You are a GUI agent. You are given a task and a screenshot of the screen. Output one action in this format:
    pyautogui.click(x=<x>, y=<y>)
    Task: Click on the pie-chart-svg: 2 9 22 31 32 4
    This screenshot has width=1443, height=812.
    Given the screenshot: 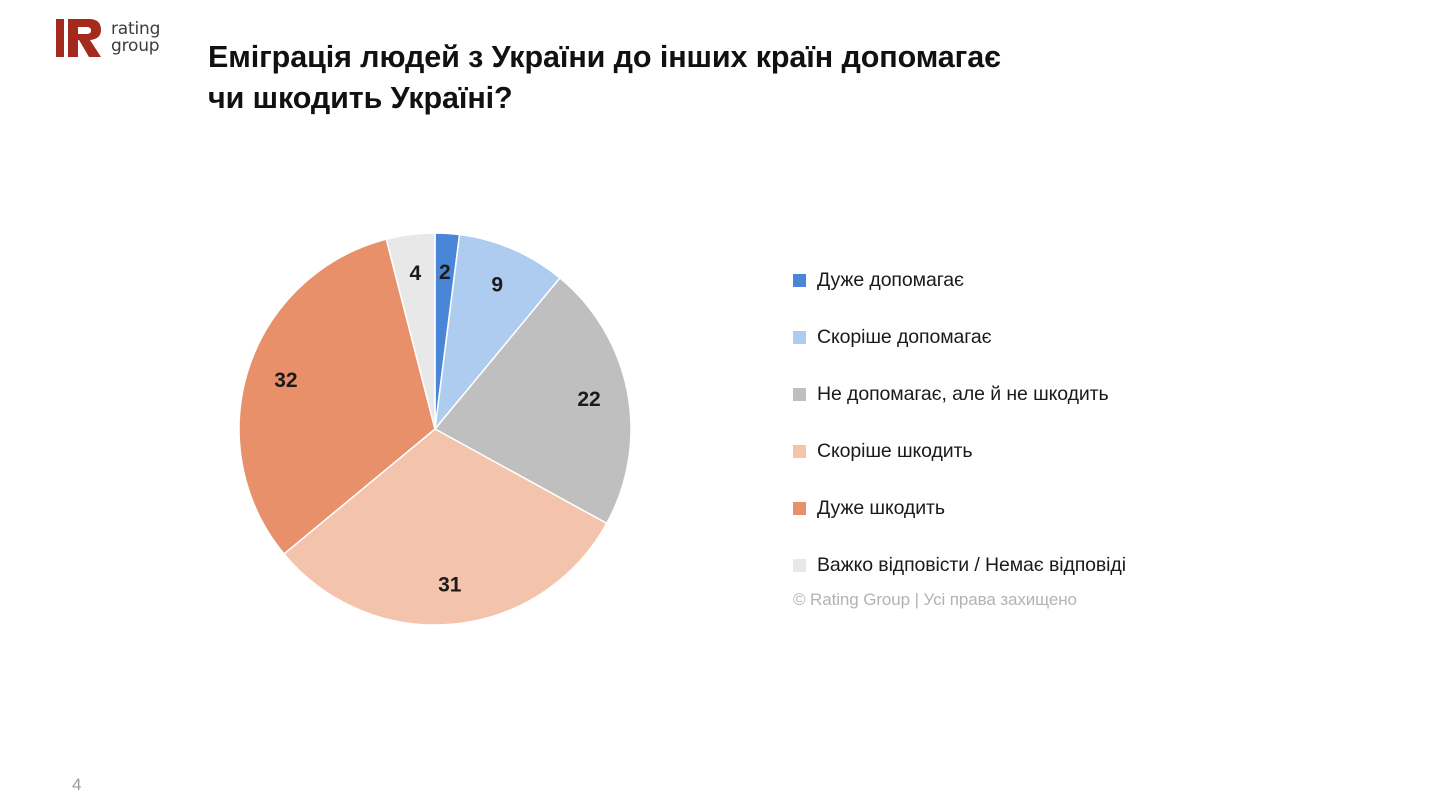 What is the action you would take?
    pyautogui.click(x=435, y=429)
    